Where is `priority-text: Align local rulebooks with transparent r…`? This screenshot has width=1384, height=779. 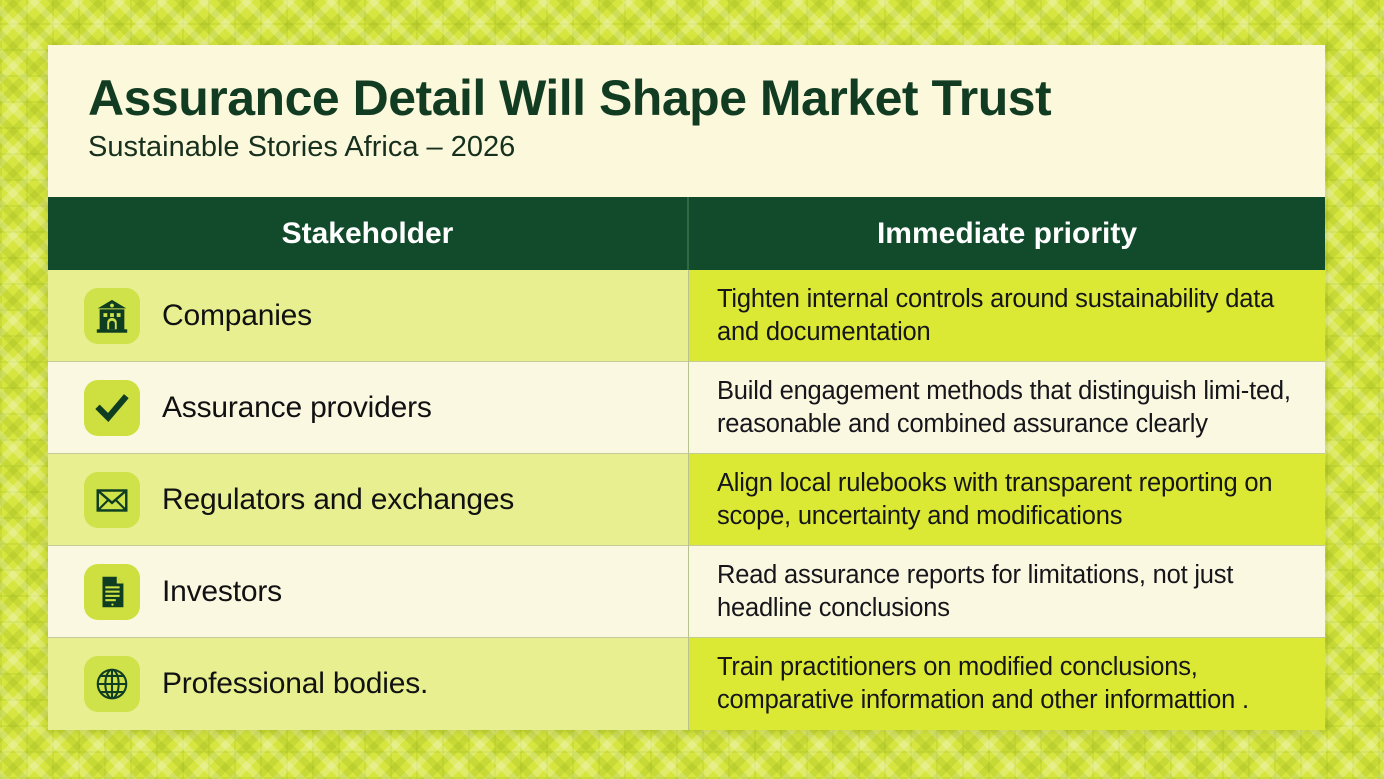
priority-text: Align local rulebooks with transparent r… is located at coordinates (995, 499).